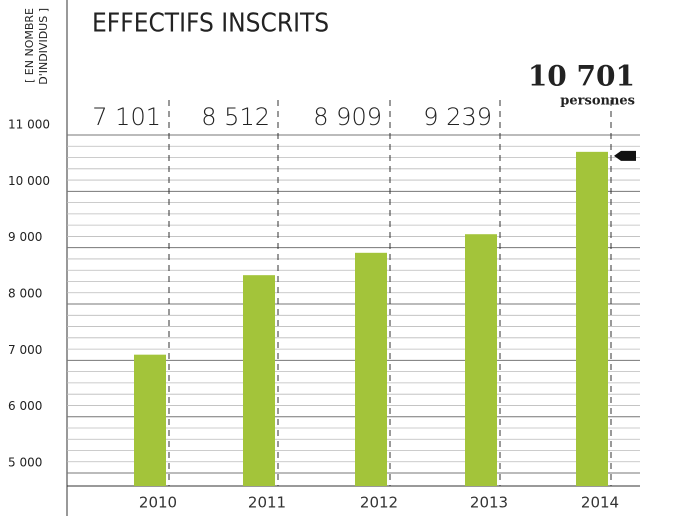 Image resolution: width=675 pixels, height=516 pixels. Describe the element at coordinates (29, 125) in the screenshot. I see `y-tick-label: 11 000` at that location.